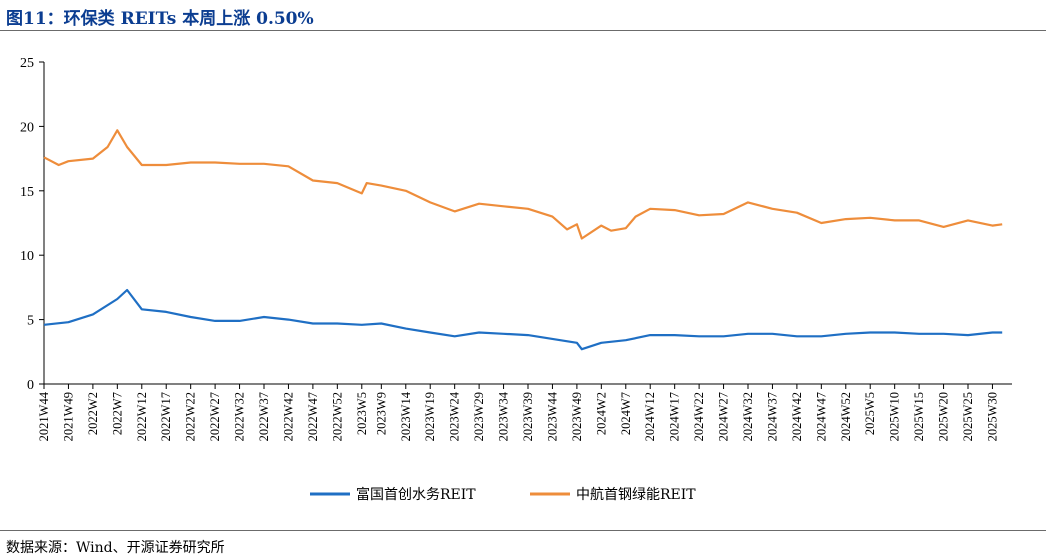  What do you see at coordinates (381, 413) in the screenshot?
I see `x-tick-label: 2023W9` at bounding box center [381, 413].